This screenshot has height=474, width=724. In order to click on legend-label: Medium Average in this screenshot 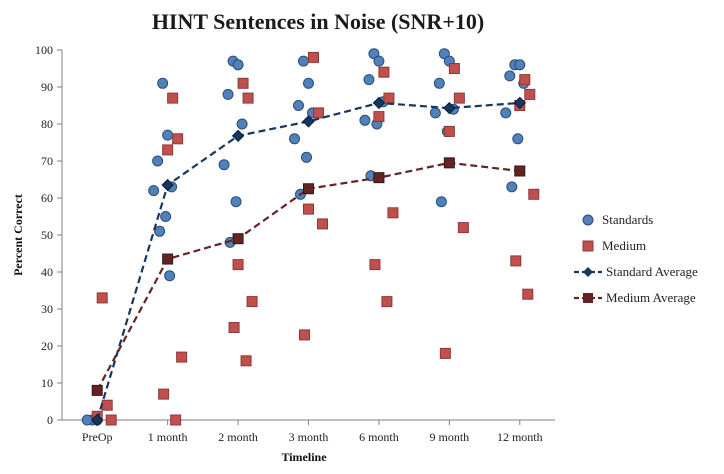, I will do `click(651, 297)`.